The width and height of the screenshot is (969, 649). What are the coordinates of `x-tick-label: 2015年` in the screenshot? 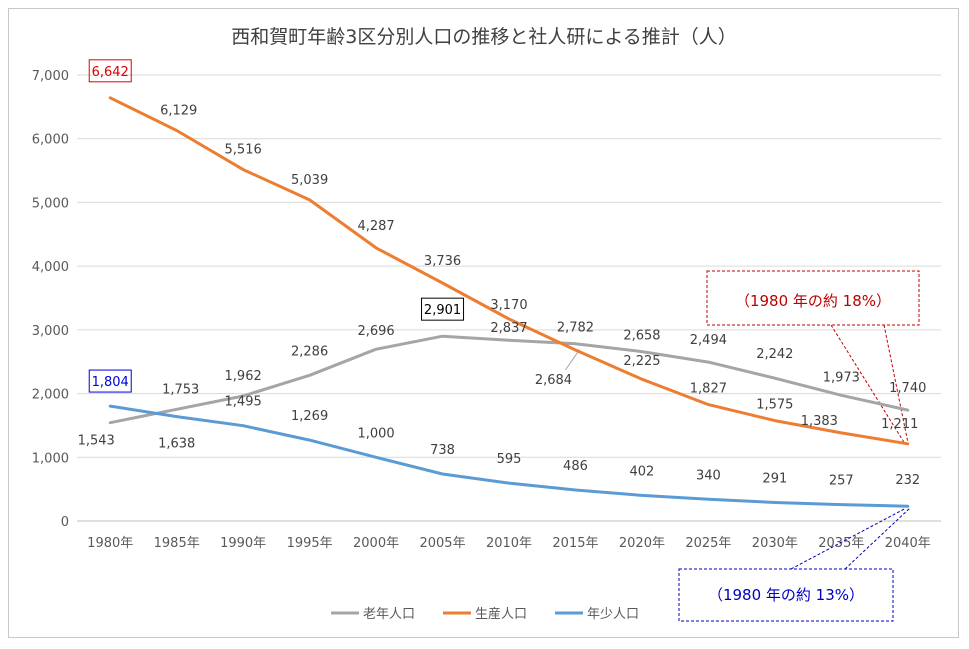 It's located at (575, 543).